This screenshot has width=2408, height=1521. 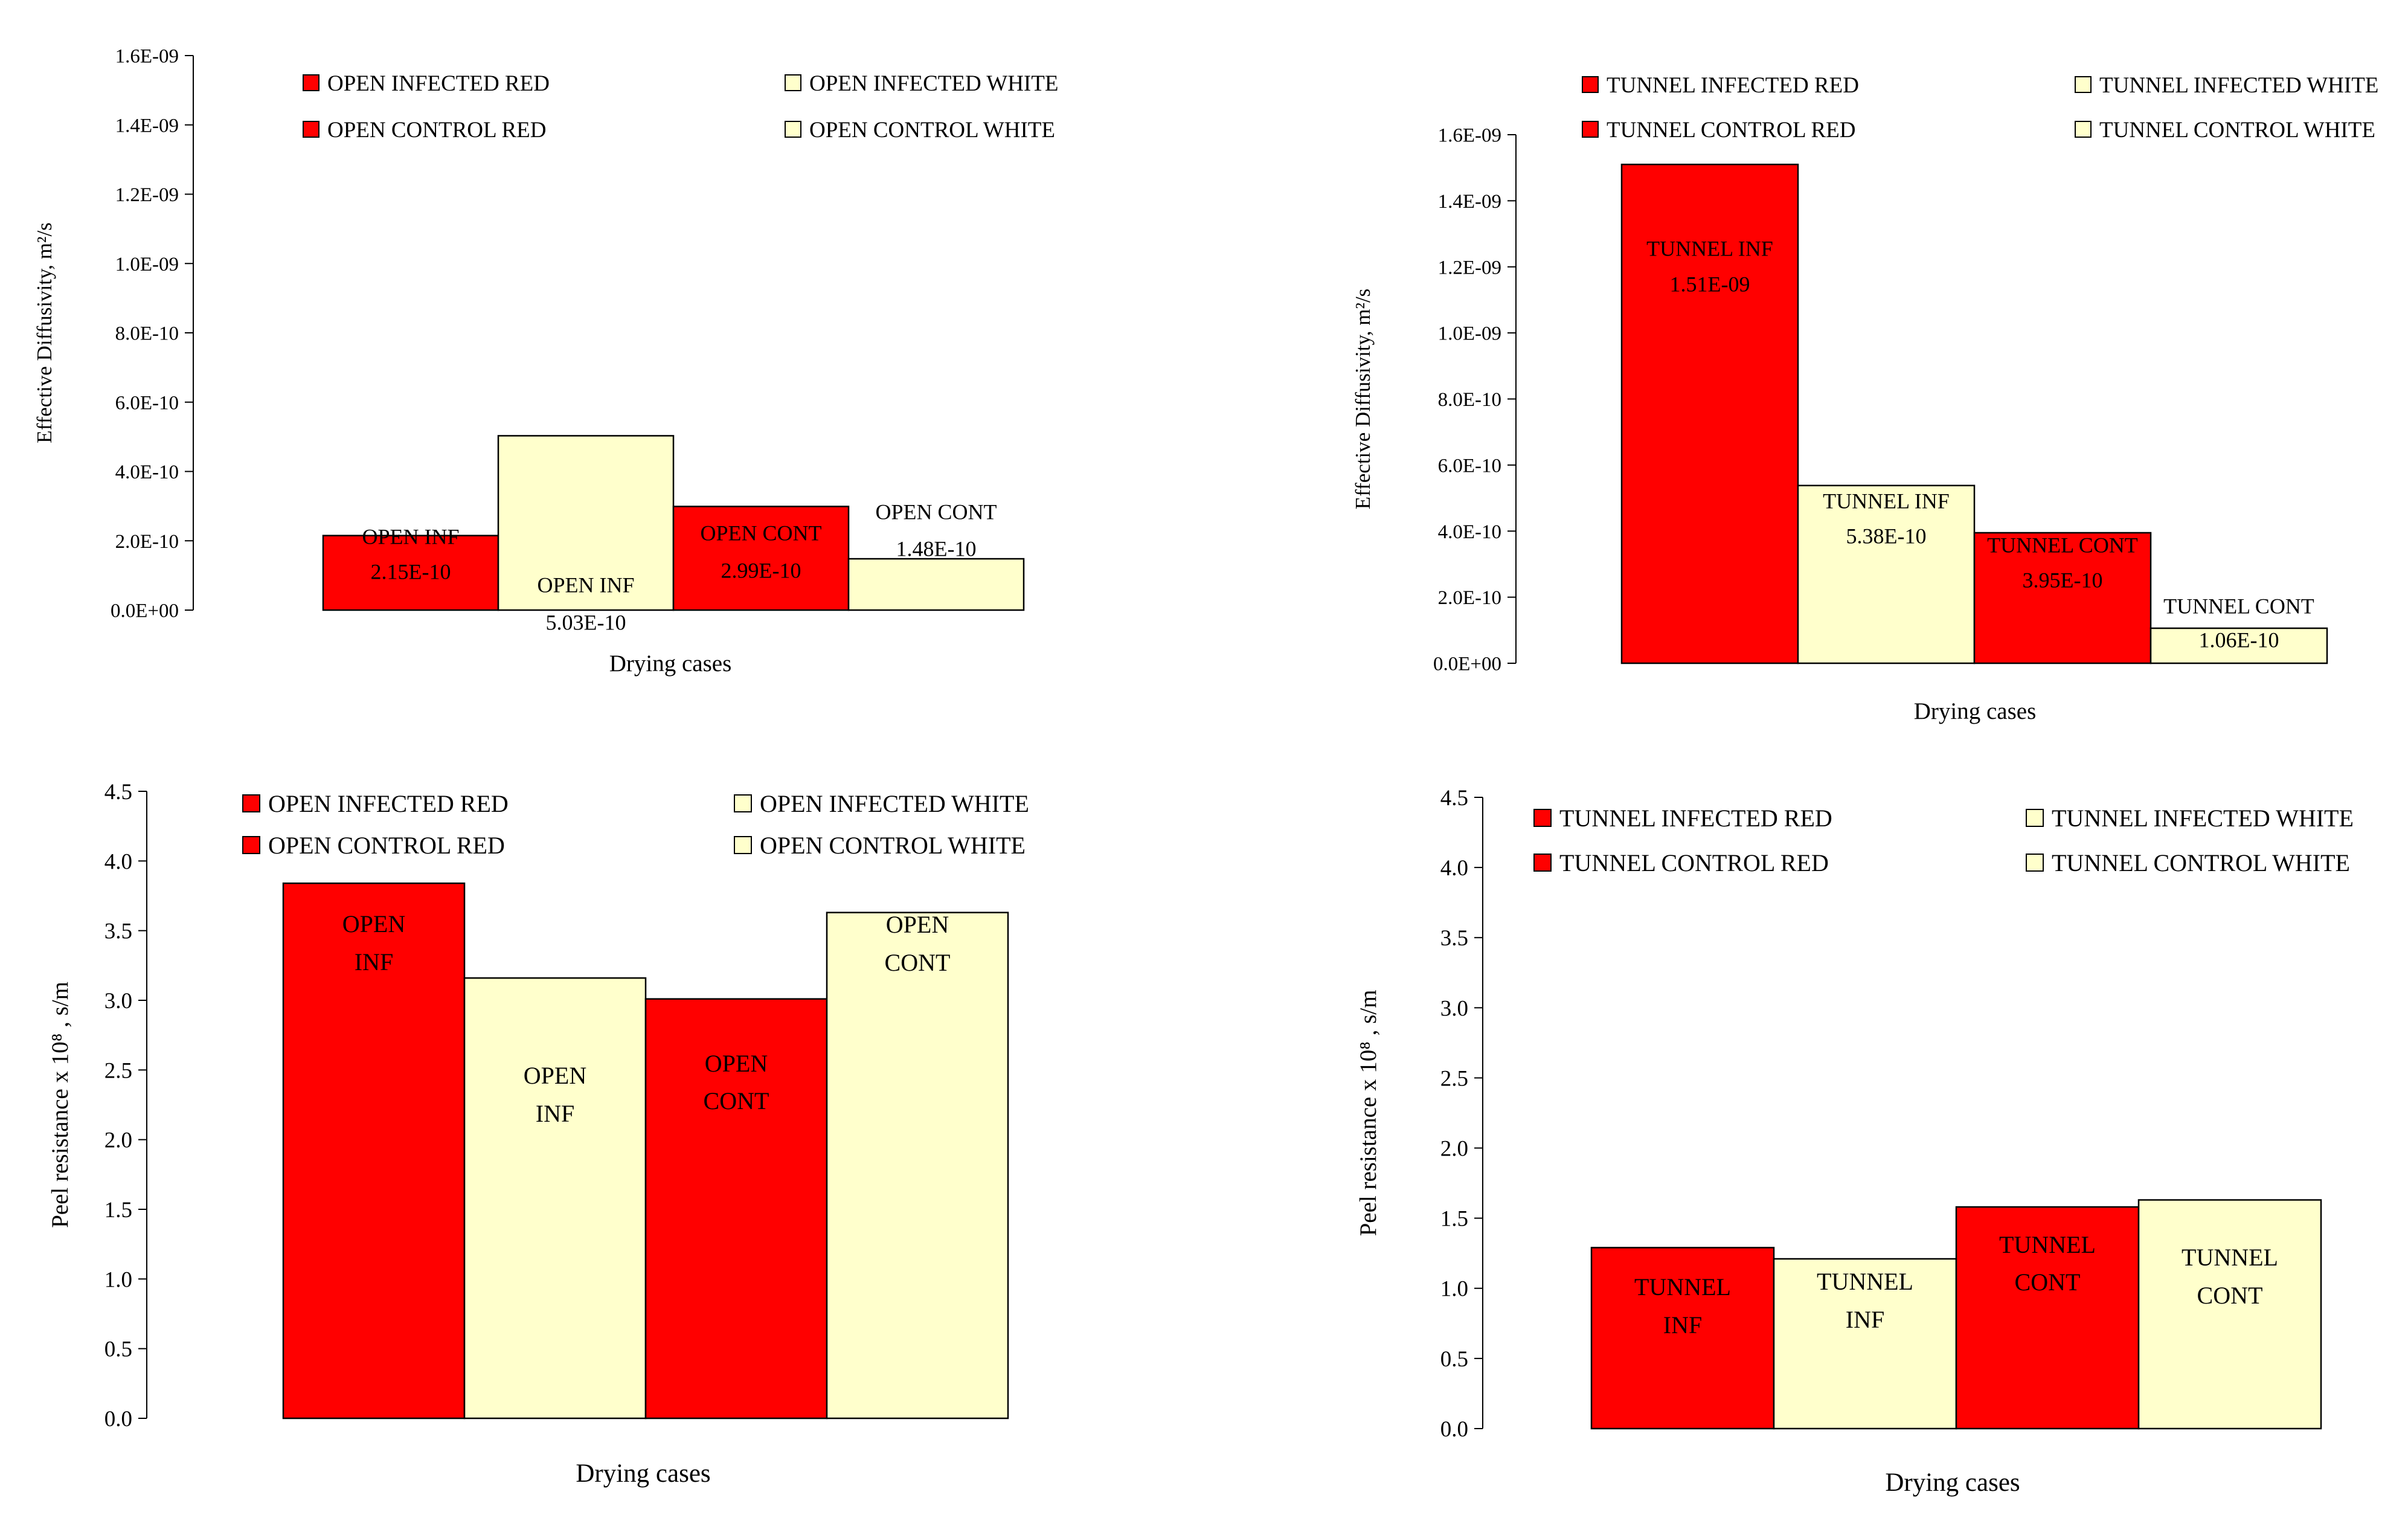 What do you see at coordinates (761, 558) in the screenshot?
I see `bar-open-control-red` at bounding box center [761, 558].